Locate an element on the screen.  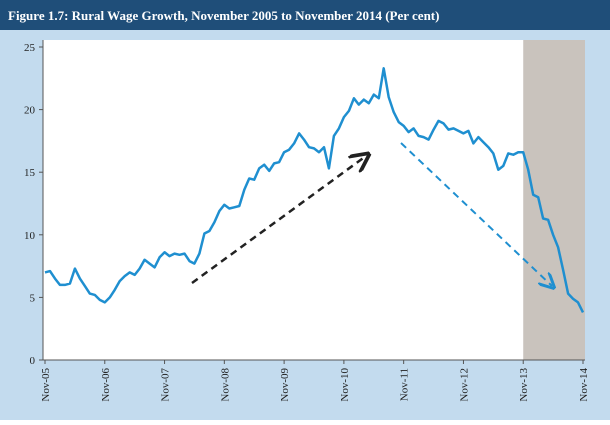
y-tick-label: 15 is located at coordinates (30, 173).